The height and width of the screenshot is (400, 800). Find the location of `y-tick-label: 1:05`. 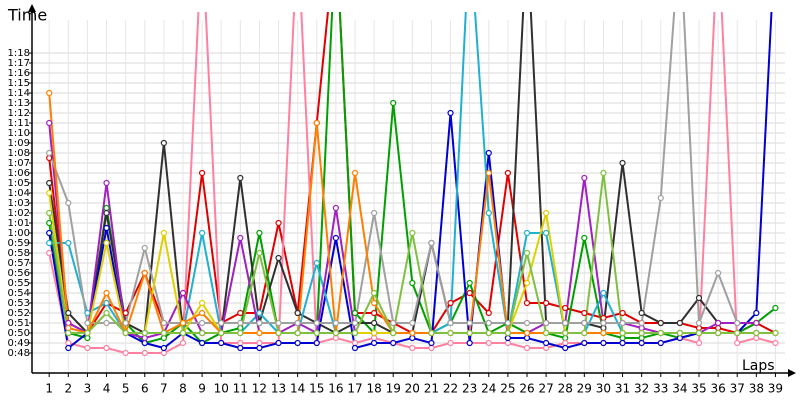

y-tick-label: 1:05 is located at coordinates (19, 183).